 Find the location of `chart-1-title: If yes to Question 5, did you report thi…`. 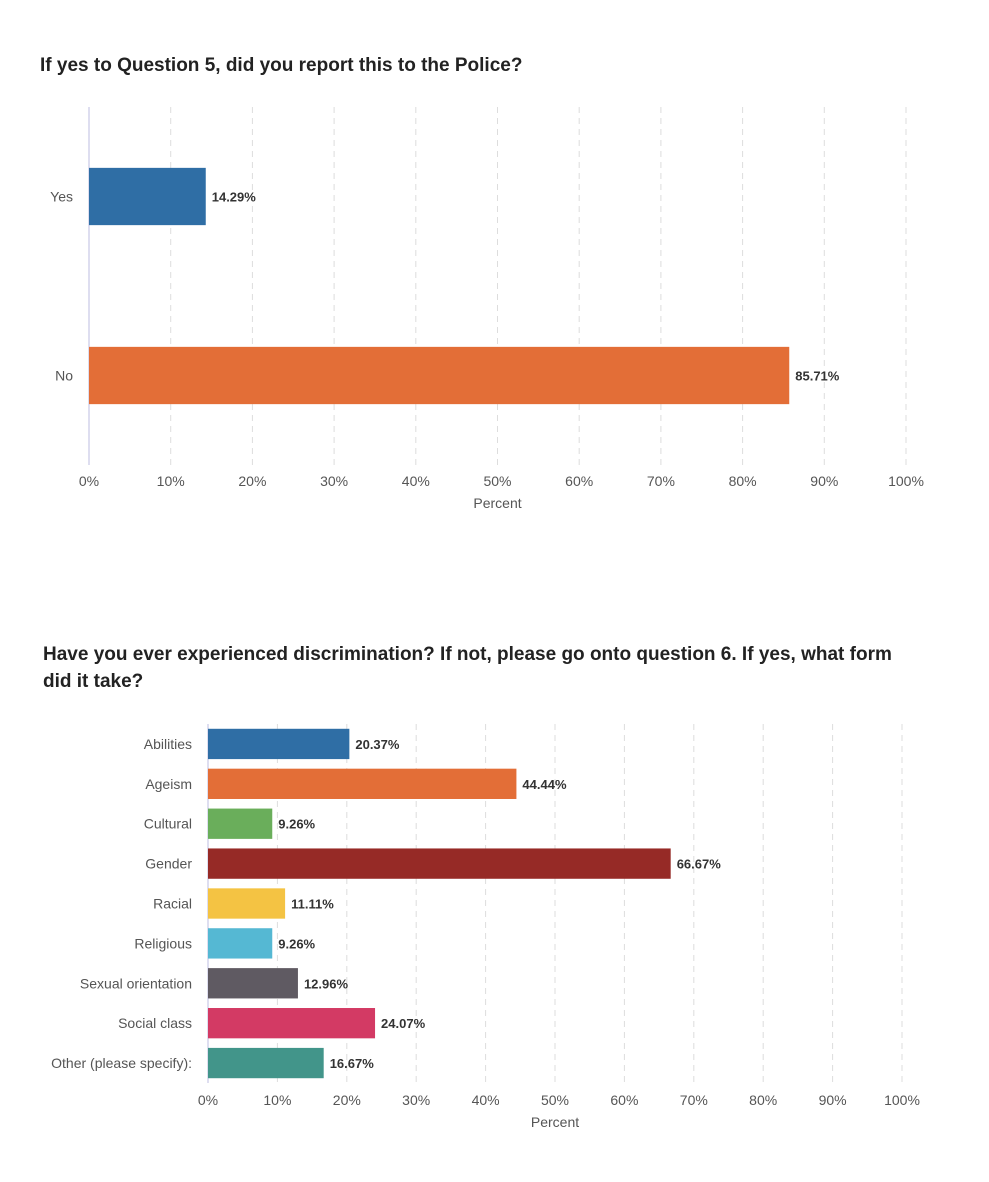

chart-1-title: If yes to Question 5, did you report thi… is located at coordinates (281, 65).